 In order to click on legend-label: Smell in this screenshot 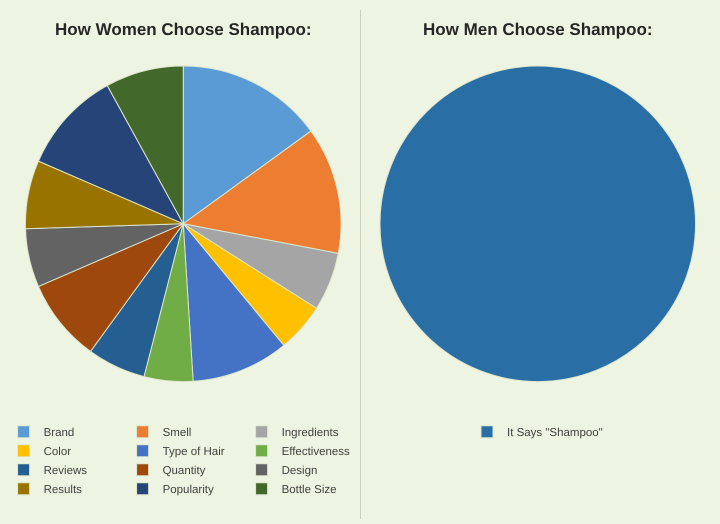, I will do `click(177, 433)`.